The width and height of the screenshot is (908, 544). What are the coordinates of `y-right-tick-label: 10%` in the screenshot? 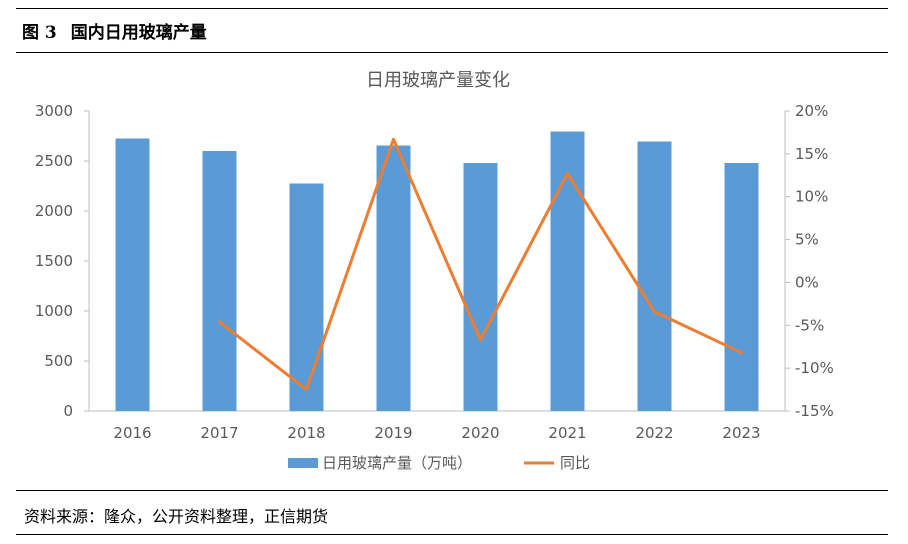 It's located at (811, 197).